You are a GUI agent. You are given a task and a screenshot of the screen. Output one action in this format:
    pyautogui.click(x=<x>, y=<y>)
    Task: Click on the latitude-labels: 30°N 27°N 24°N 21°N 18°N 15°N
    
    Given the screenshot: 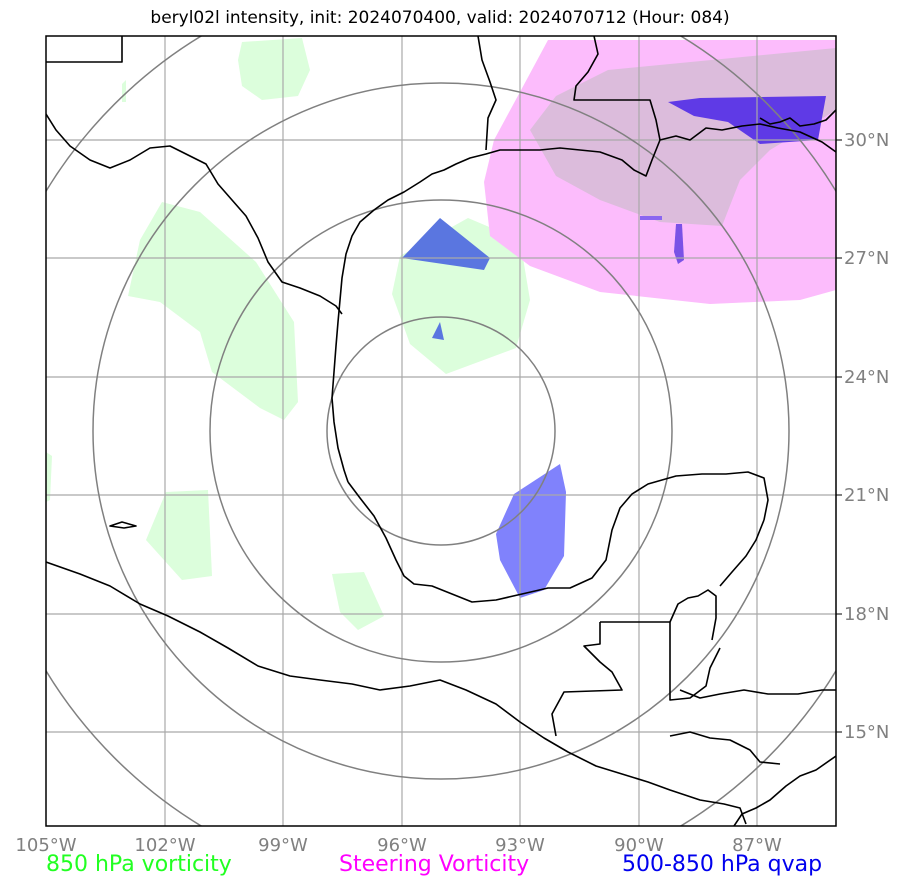 What is the action you would take?
    pyautogui.click(x=866, y=436)
    